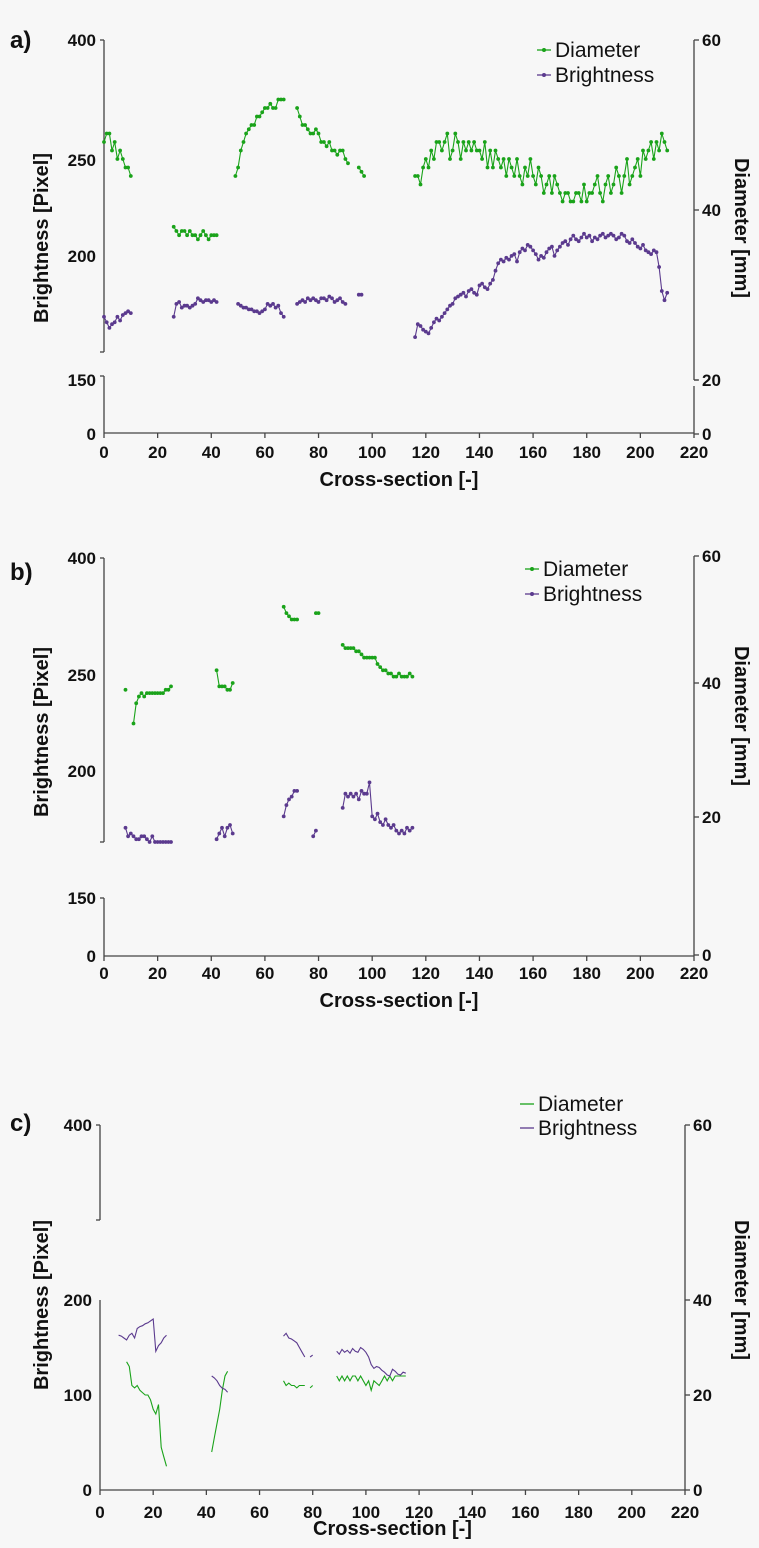 Image resolution: width=759 pixels, height=1548 pixels. Describe the element at coordinates (711, 210) in the screenshot. I see `y-right-tick-label: 40` at that location.